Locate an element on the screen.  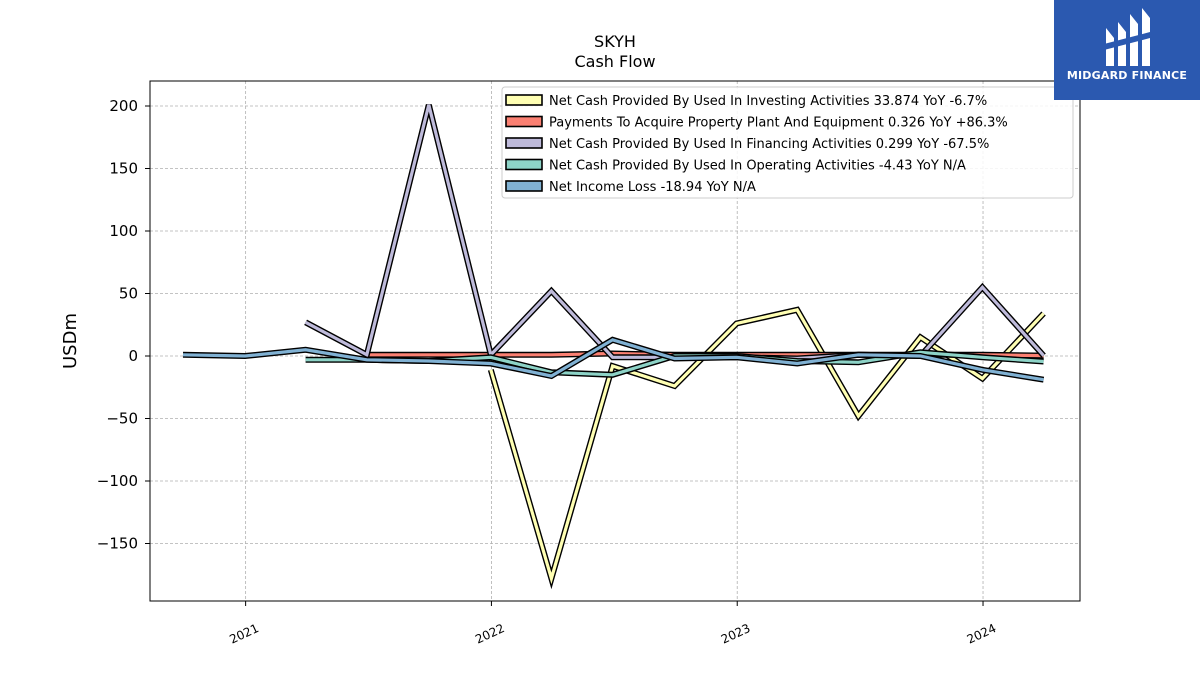
y-tick-label: −50 is located at coordinates (122, 419).